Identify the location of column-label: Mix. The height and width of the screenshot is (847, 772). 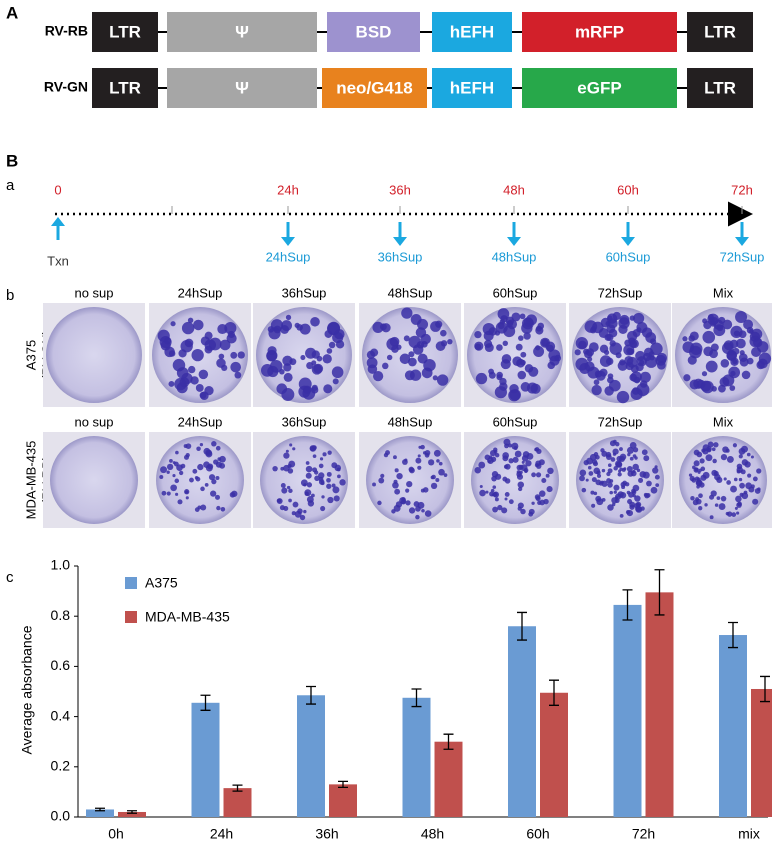
(723, 292).